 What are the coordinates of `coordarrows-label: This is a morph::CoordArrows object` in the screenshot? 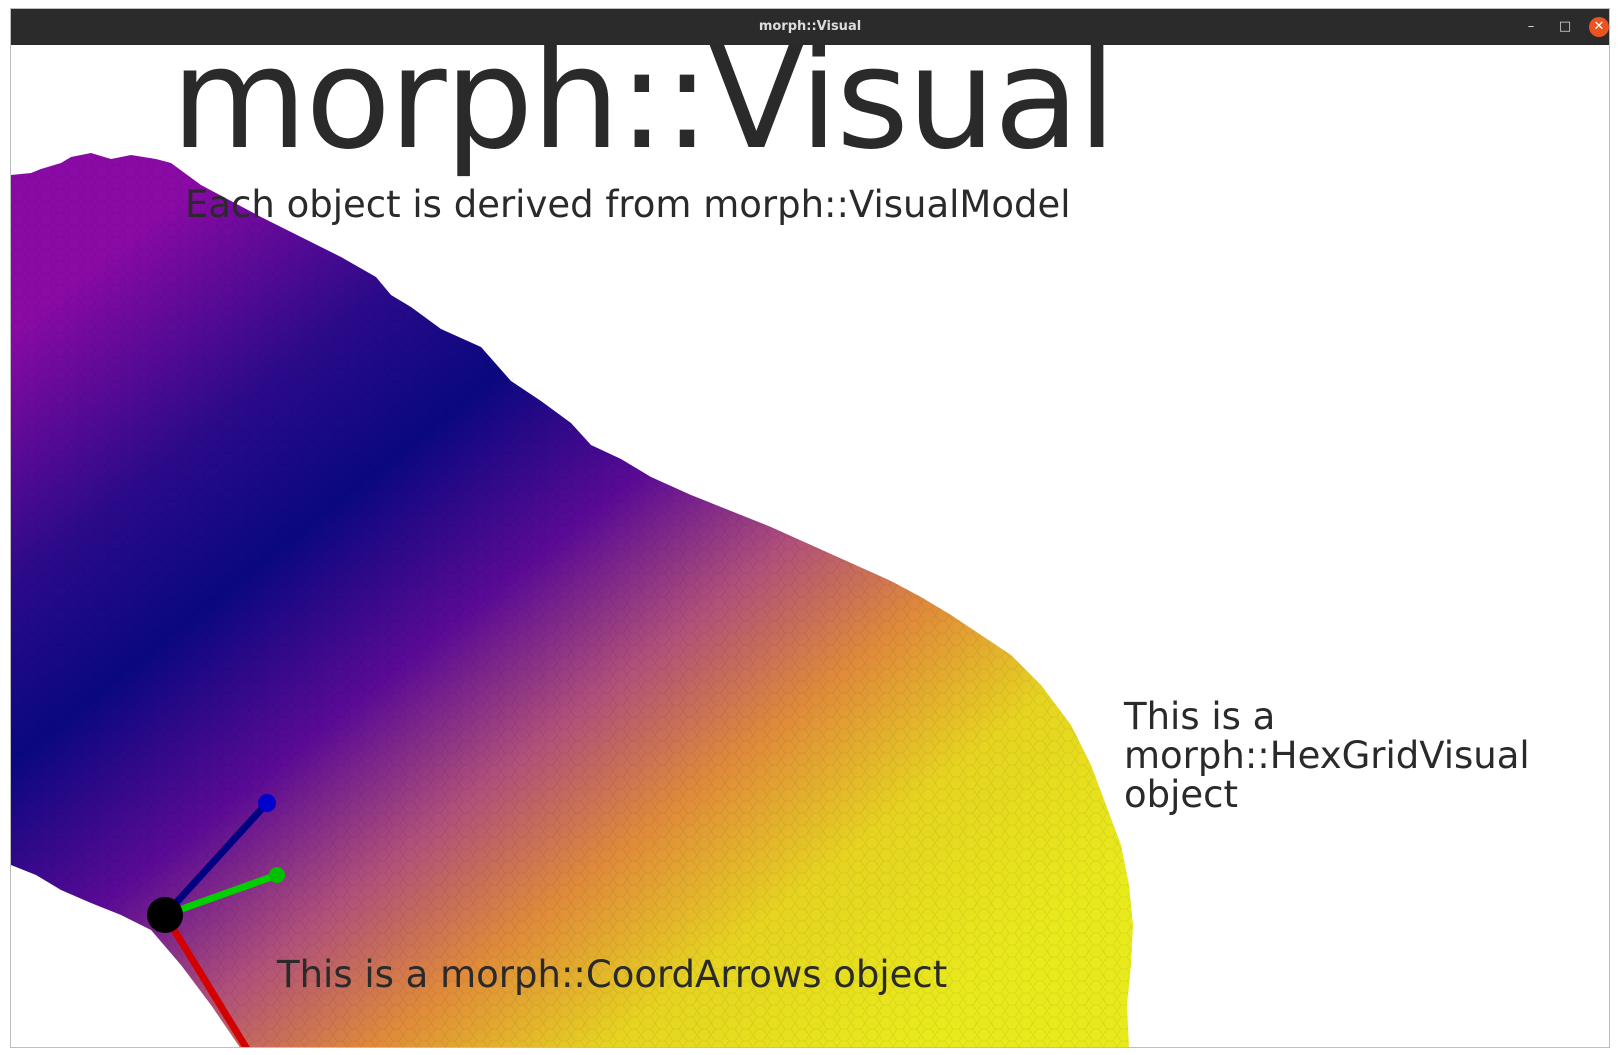 It's located at (612, 974).